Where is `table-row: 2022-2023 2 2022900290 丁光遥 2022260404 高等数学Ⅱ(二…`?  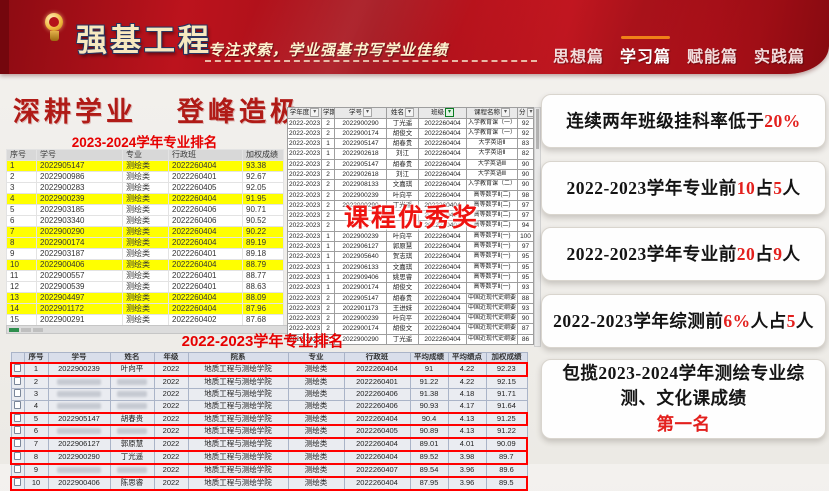
table-row: 2022-2023 2 2022900290 丁光遥 2022260404 高等数学Ⅱ(二… is located at coordinates (410, 205).